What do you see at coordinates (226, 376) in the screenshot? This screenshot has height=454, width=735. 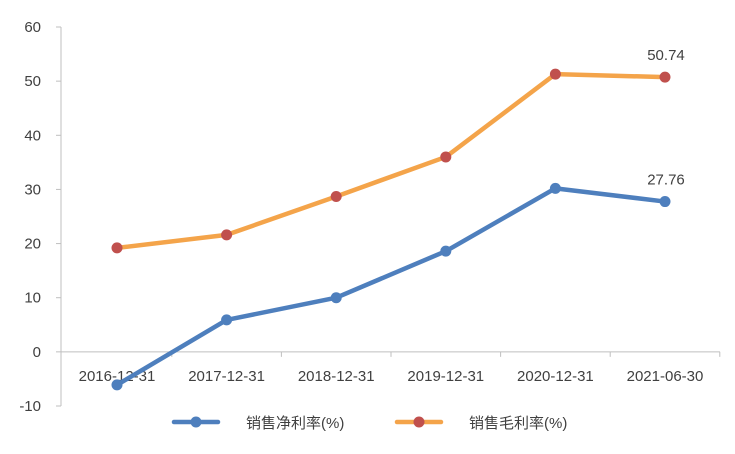 I see `x-tick-label: 2017-12-31` at bounding box center [226, 376].